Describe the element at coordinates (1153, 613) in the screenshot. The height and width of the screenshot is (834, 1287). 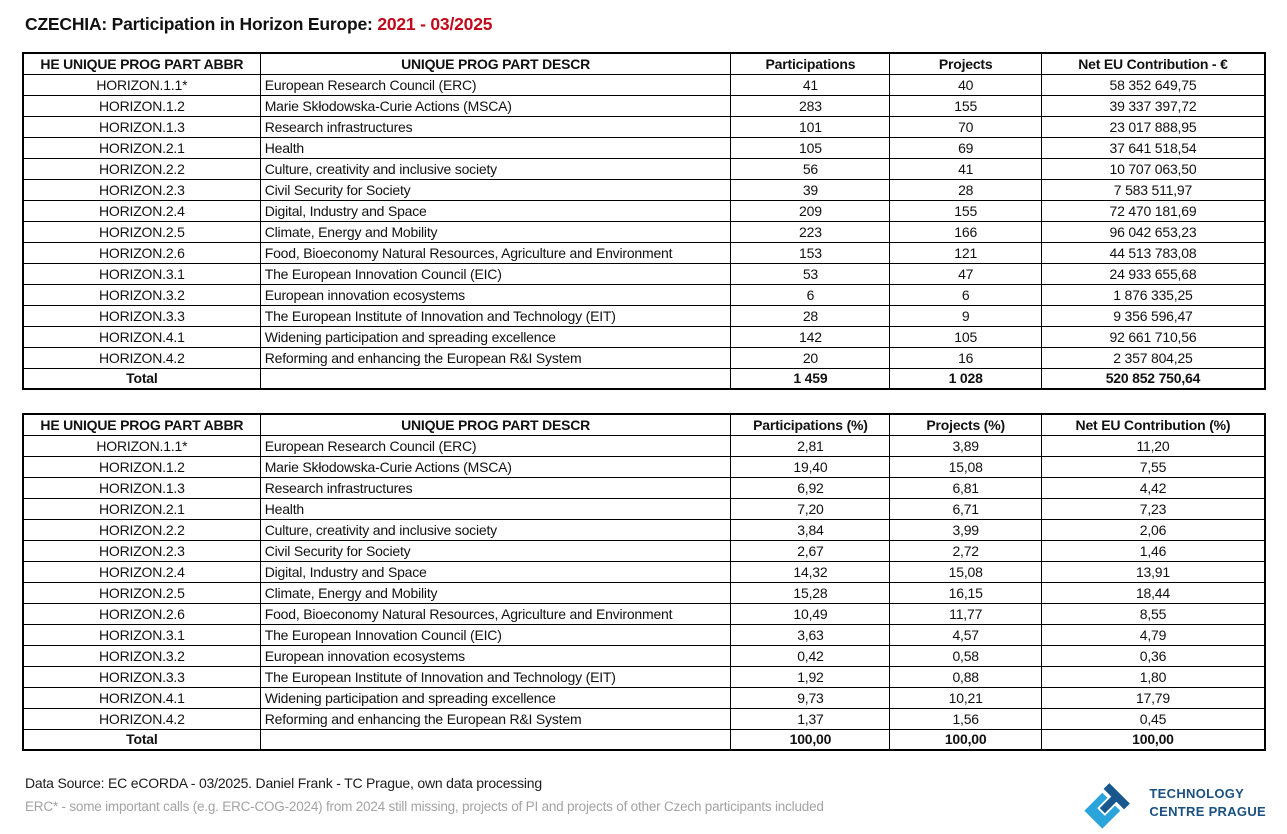
I see `value-cell: 8,55` at that location.